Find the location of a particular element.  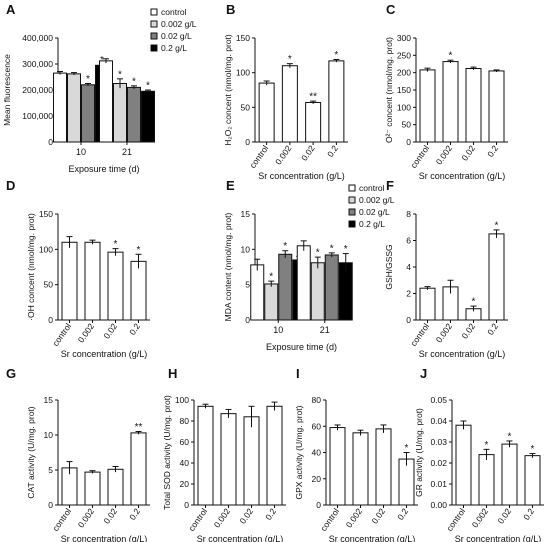

y-tick-label: 0.03 is located at coordinates (438, 442).